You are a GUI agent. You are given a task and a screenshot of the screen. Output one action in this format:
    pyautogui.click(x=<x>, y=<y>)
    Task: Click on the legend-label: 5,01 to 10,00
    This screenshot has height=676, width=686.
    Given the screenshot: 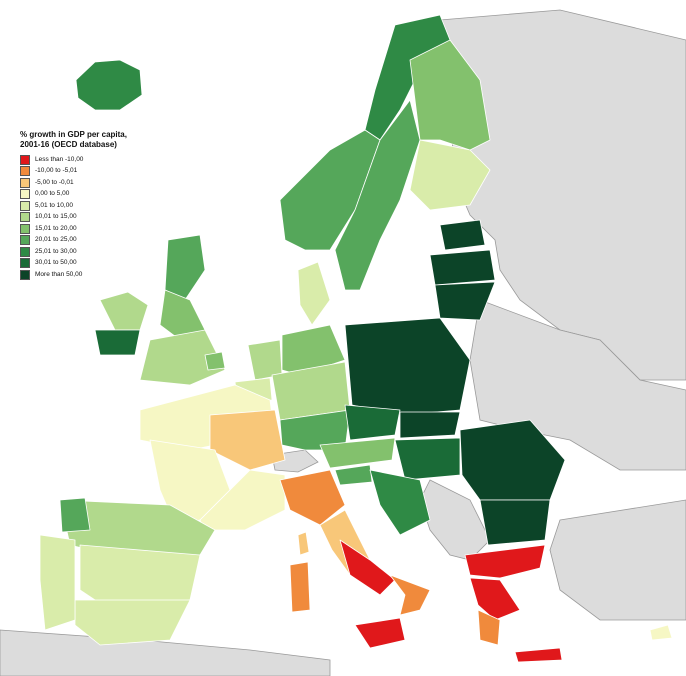 What is the action you would take?
    pyautogui.click(x=54, y=205)
    